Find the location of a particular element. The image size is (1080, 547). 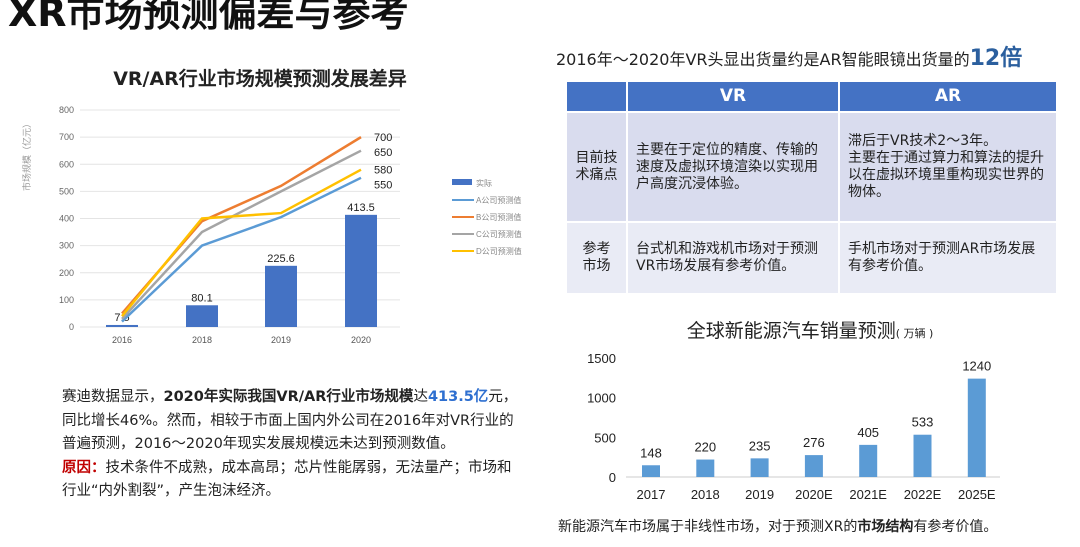

bar-value-label: 225.6 is located at coordinates (281, 259).